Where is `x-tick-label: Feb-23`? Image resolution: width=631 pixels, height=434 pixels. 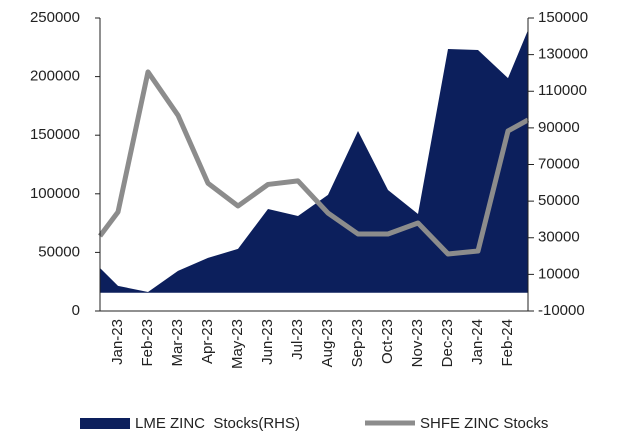
x-tick-label: Feb-23 is located at coordinates (147, 343).